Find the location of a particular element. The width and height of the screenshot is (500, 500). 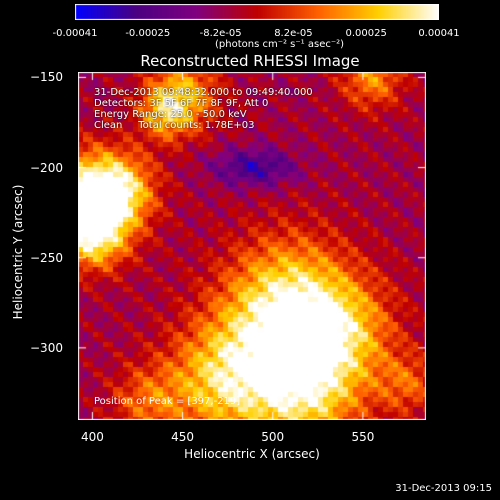

colorbar-tick-label: -8.2e-05 is located at coordinates (220, 33).